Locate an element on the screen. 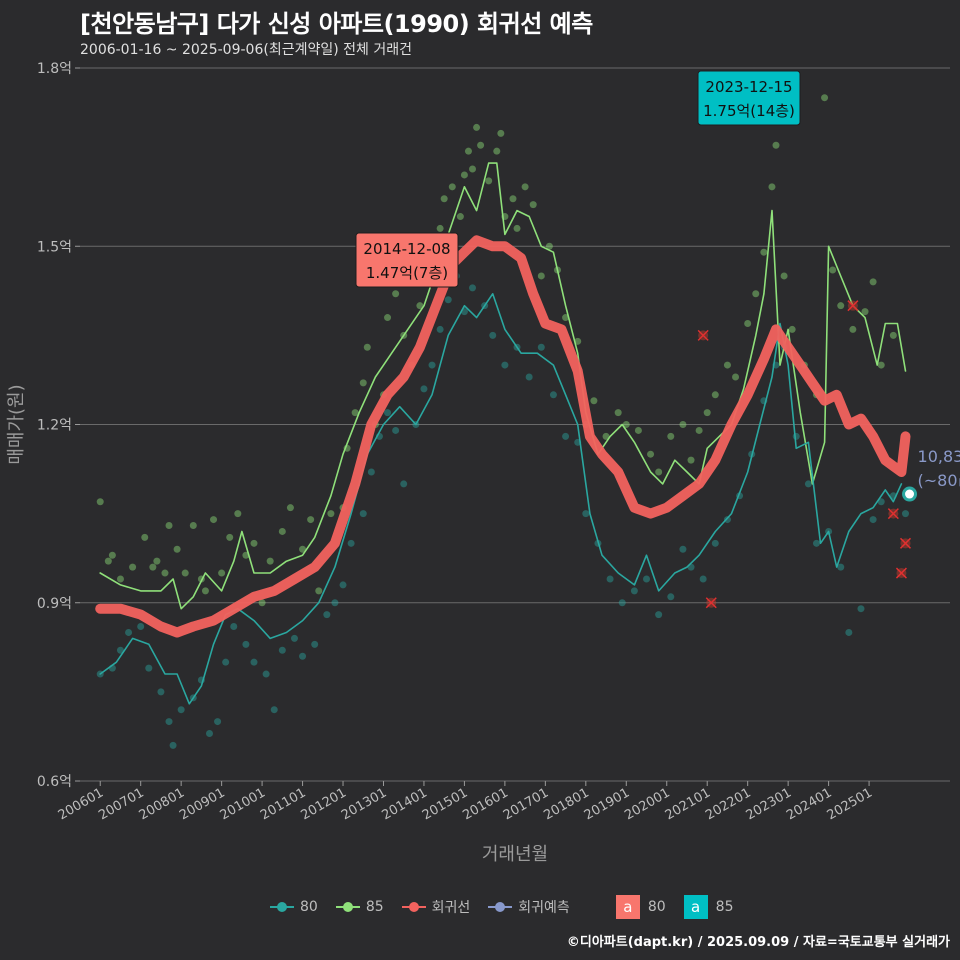 The width and height of the screenshot is (960, 960). x-tick-label: 201601 is located at coordinates (485, 804).